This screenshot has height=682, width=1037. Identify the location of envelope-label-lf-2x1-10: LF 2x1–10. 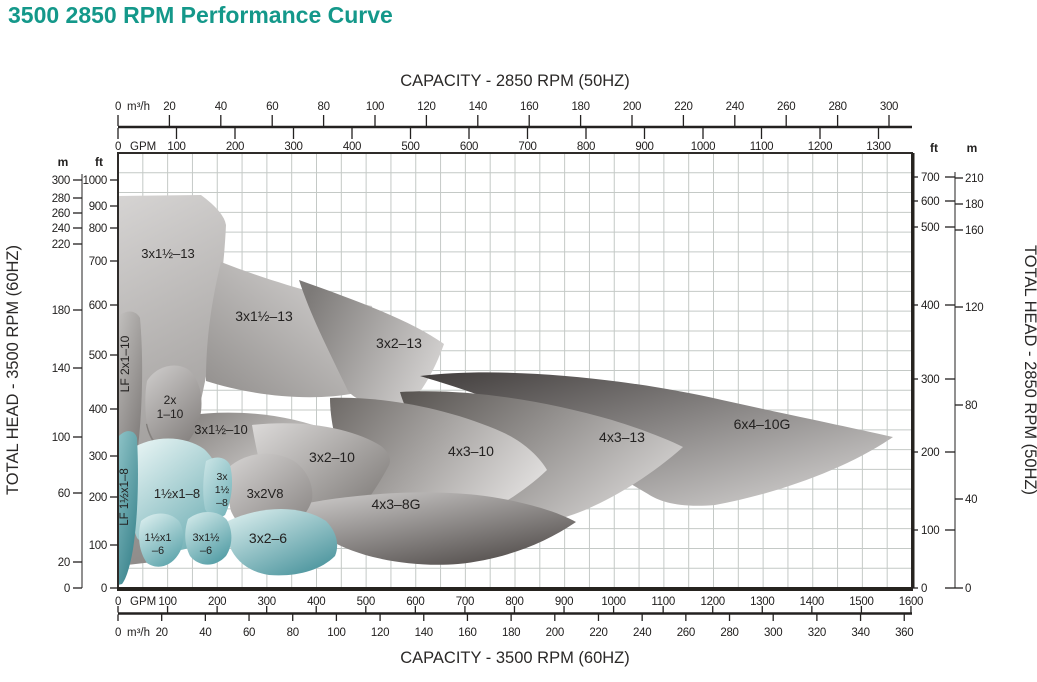
(125, 363).